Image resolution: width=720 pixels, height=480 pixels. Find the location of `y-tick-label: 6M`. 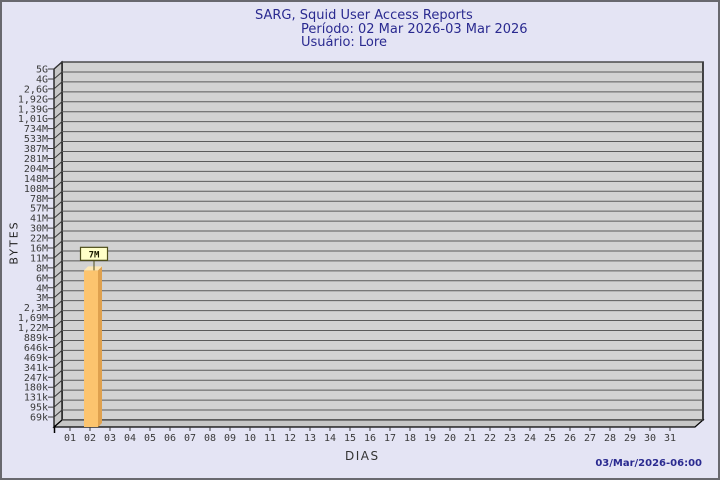

y-tick-label: 6M is located at coordinates (42, 278).